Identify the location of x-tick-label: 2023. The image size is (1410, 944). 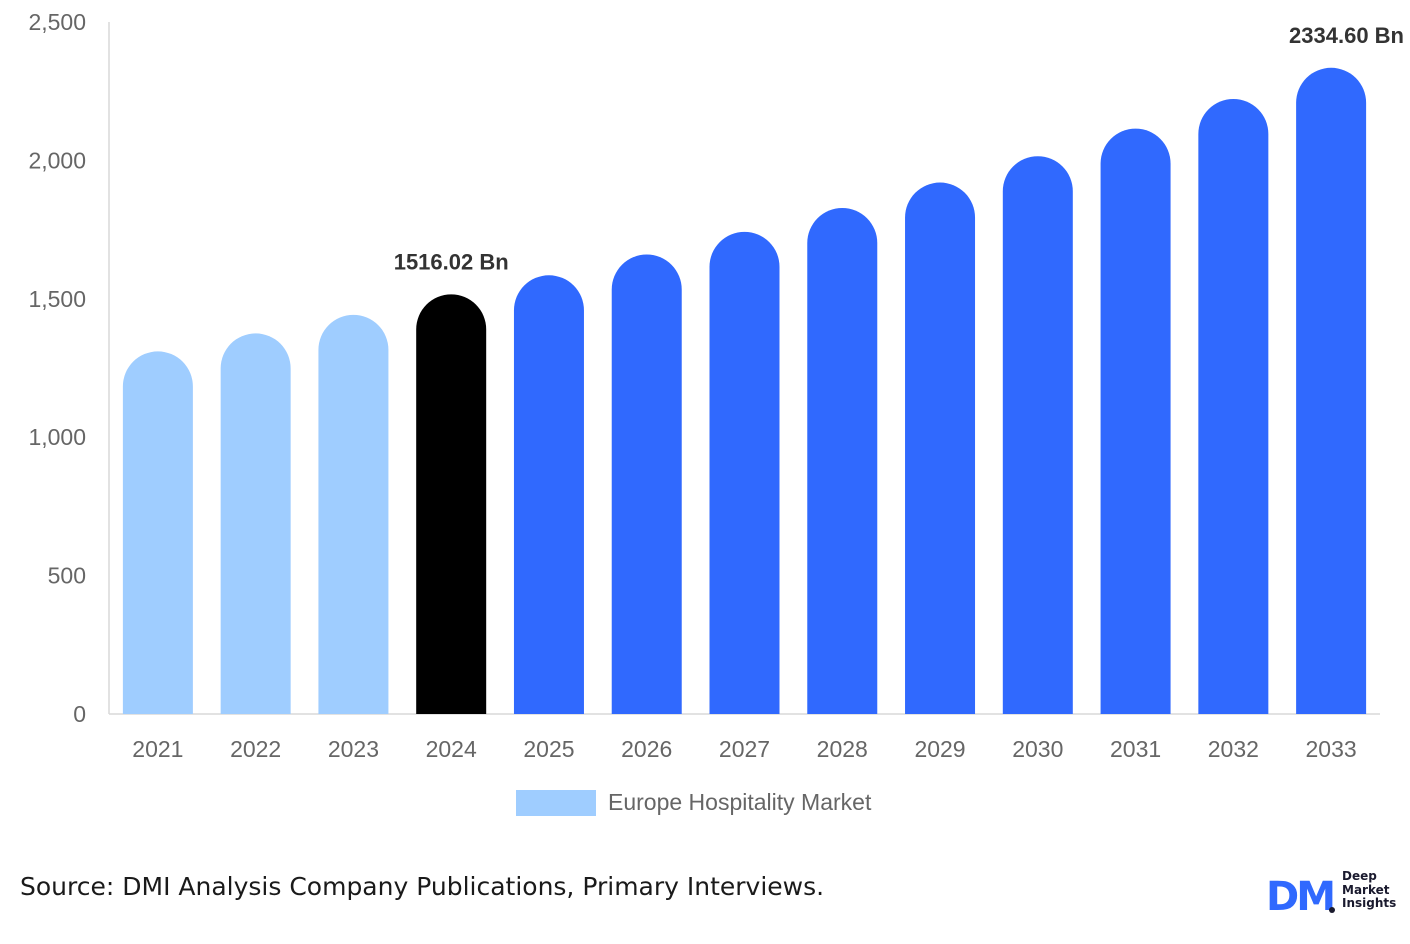
(353, 749).